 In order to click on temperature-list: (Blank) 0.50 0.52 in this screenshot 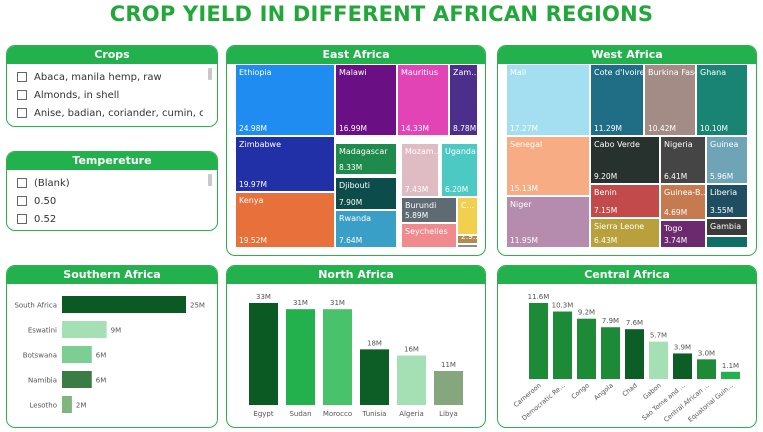, I will do `click(110, 201)`.